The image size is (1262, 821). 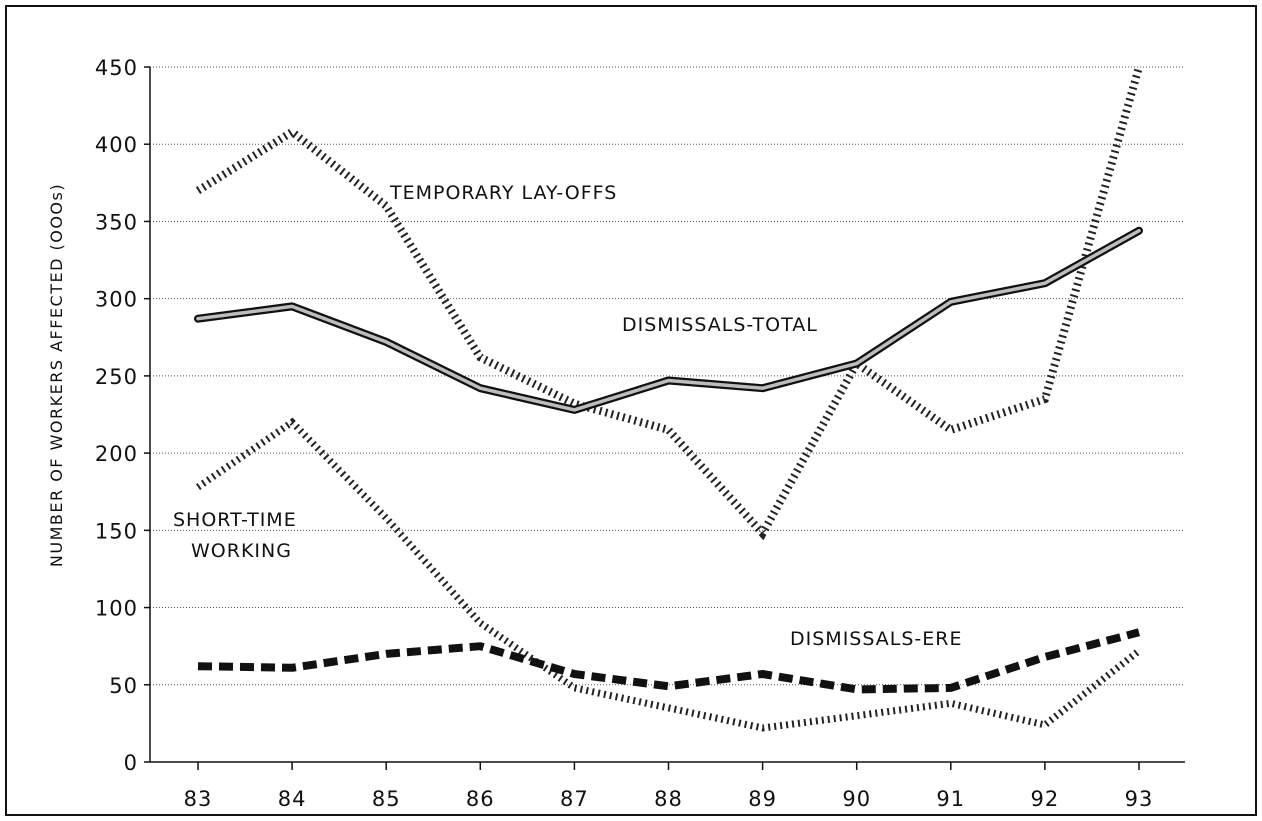 I want to click on x-tick-label: 90, so click(x=856, y=799).